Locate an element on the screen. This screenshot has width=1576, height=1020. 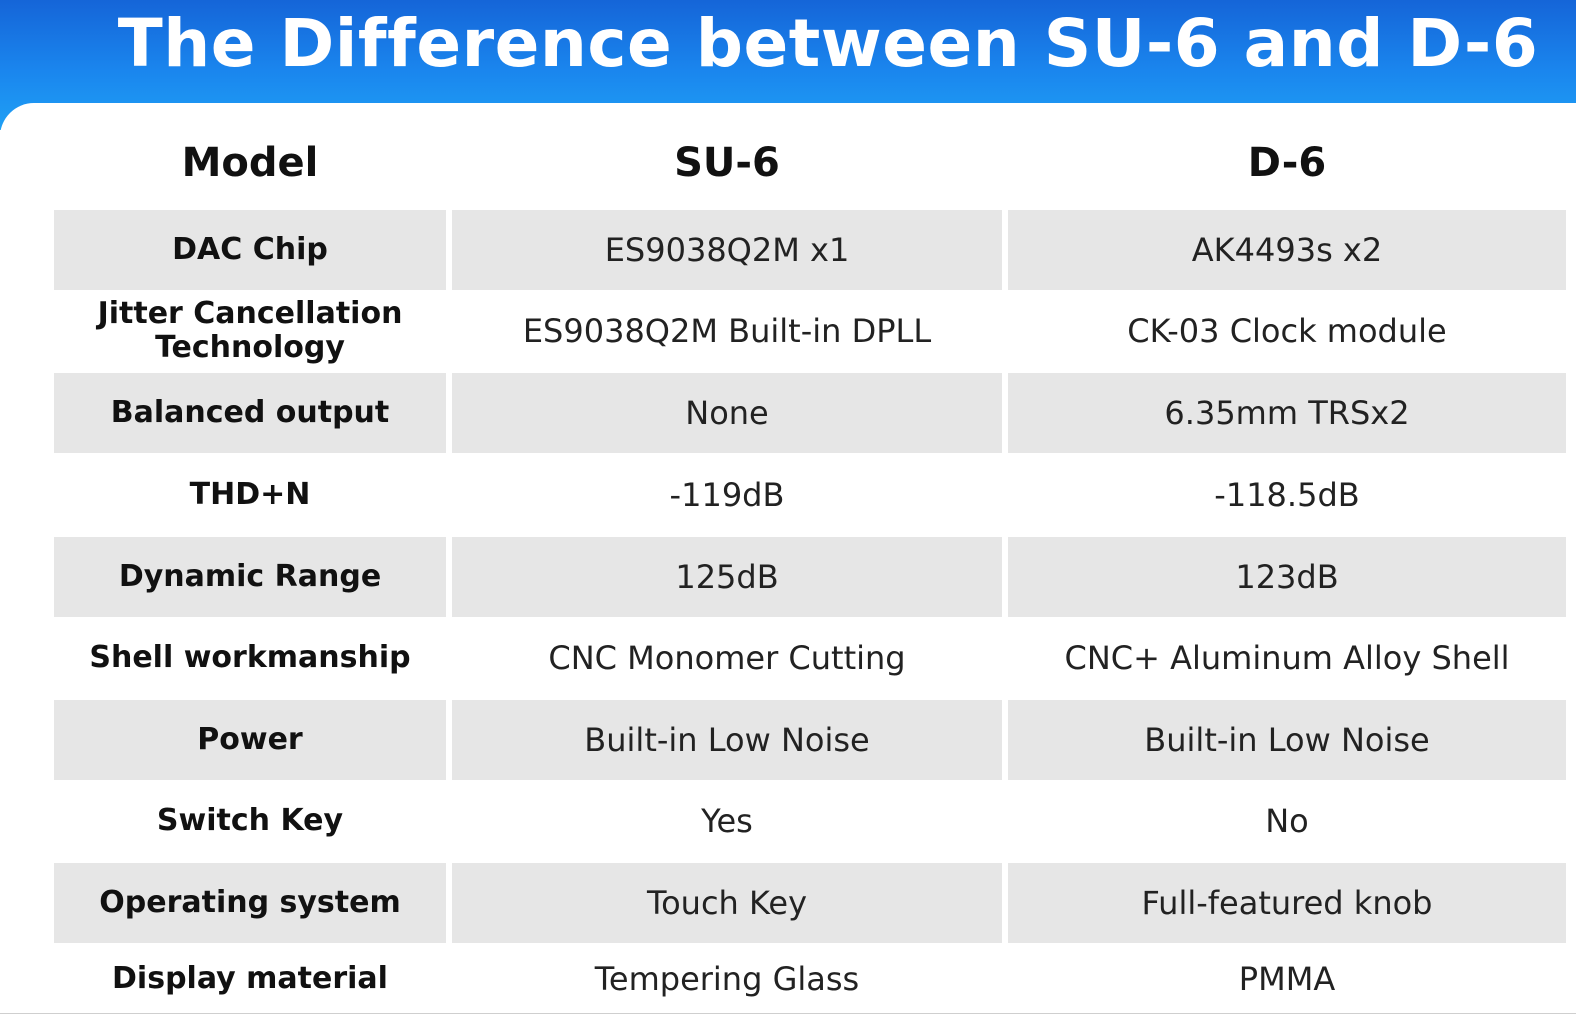
su6-value: Touch Key is located at coordinates (727, 903).